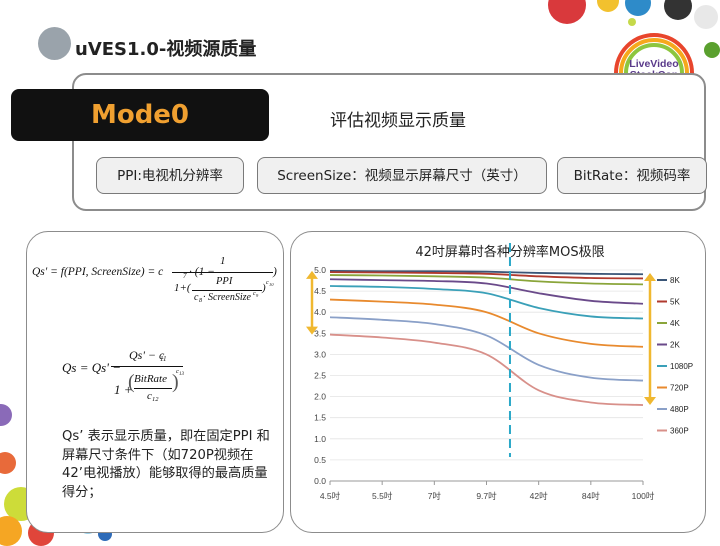  I want to click on series-line-720P, so click(486, 323).